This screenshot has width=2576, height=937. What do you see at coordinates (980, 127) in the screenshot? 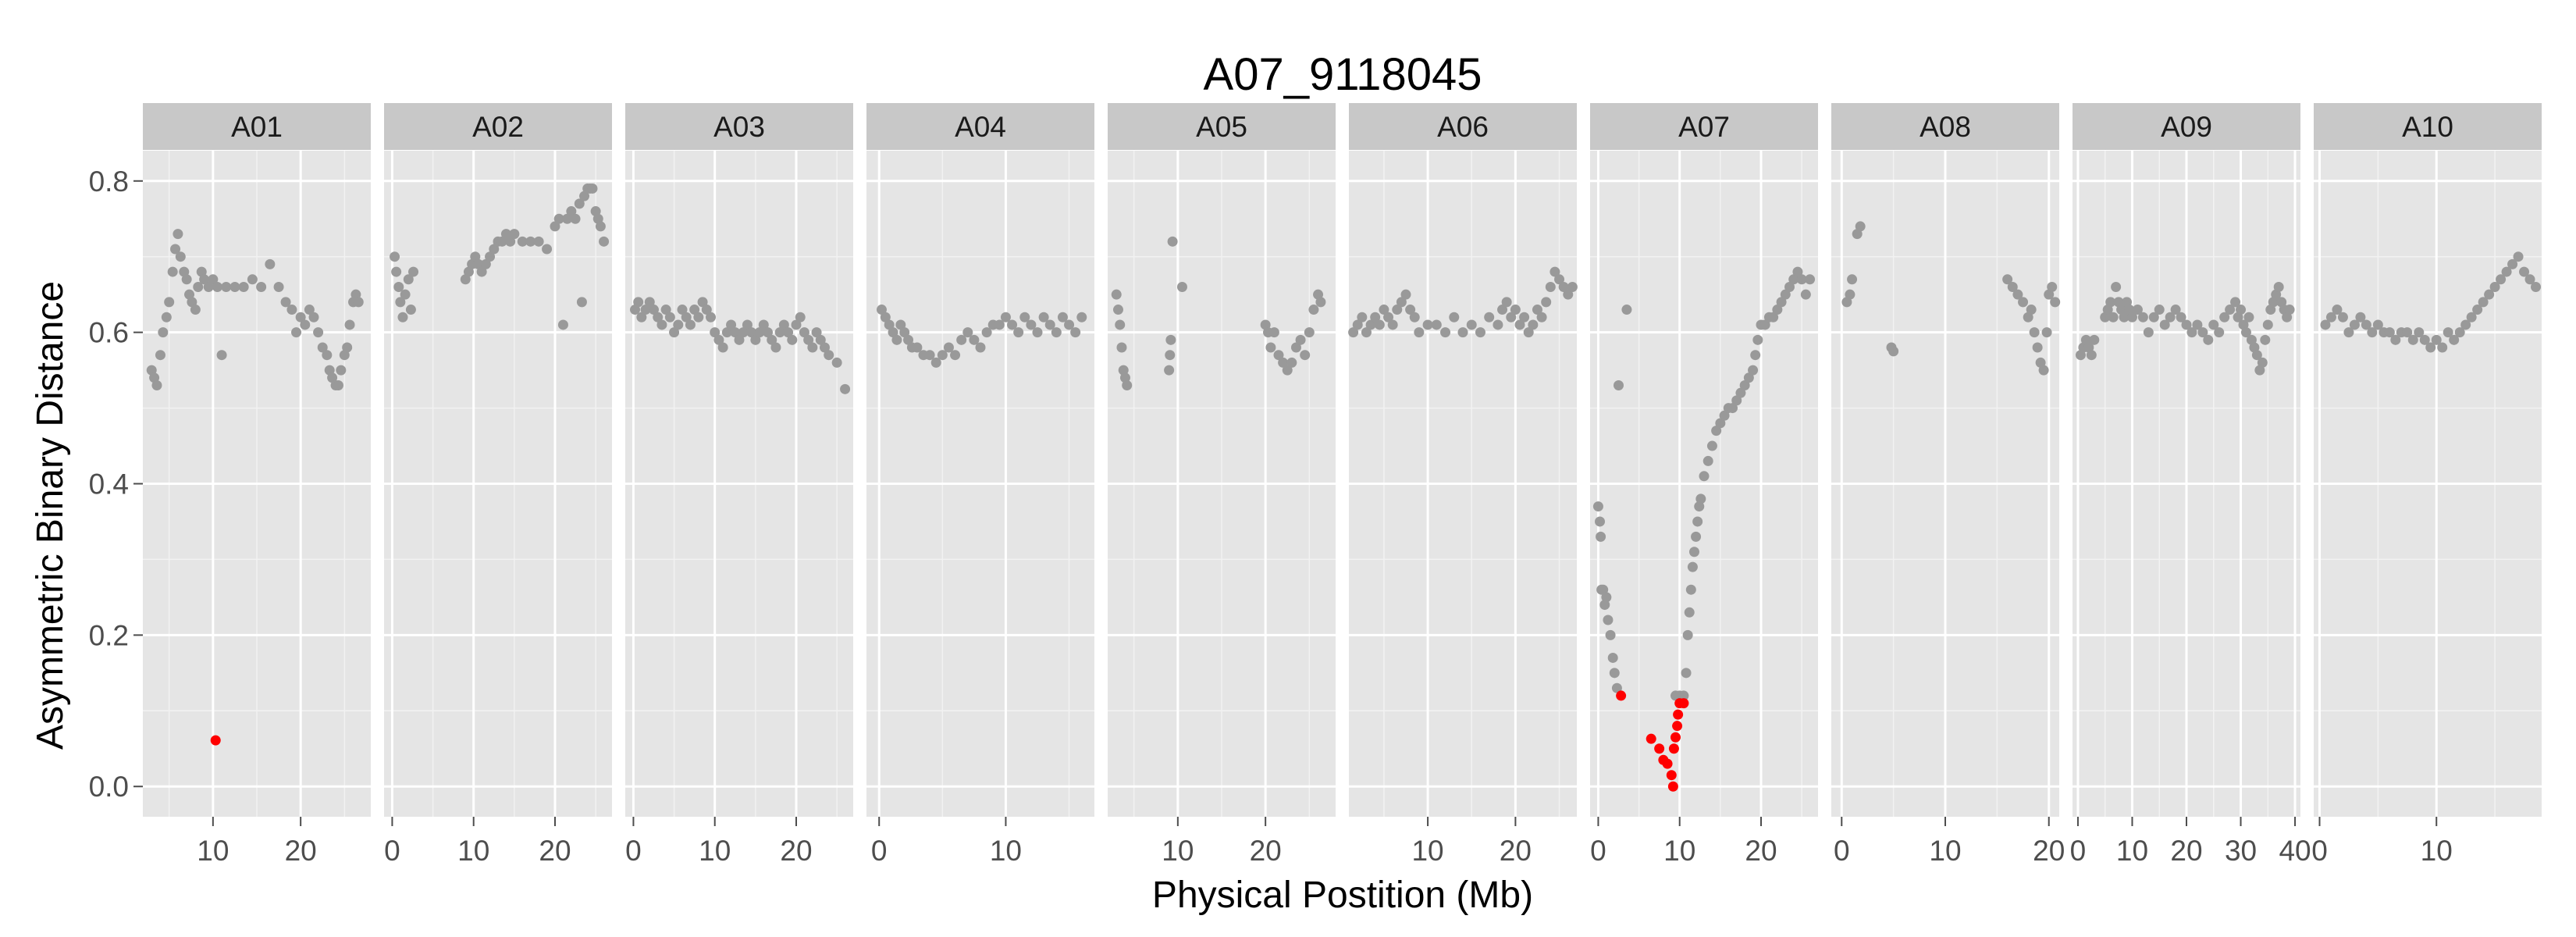
I see `strip-label: A04` at bounding box center [980, 127].